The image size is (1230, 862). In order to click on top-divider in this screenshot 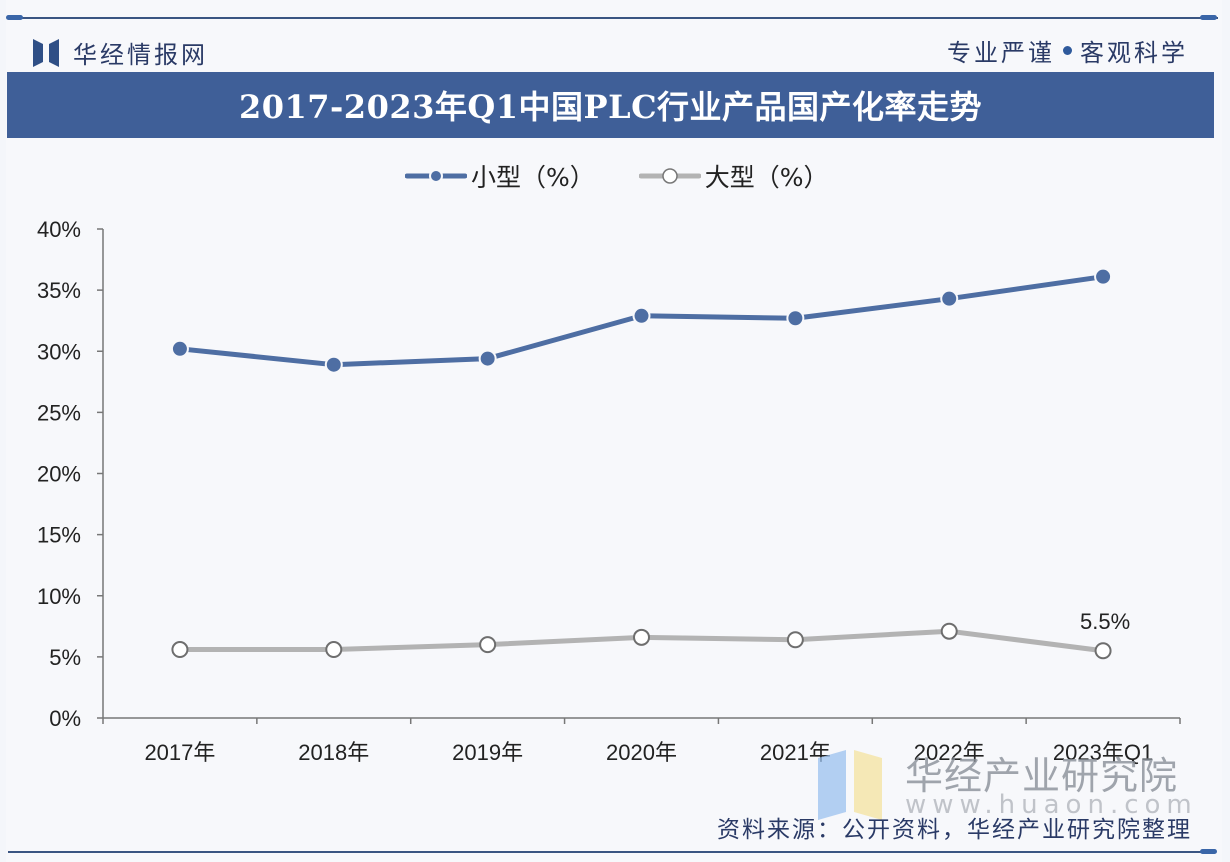, I will do `click(613, 18)`.